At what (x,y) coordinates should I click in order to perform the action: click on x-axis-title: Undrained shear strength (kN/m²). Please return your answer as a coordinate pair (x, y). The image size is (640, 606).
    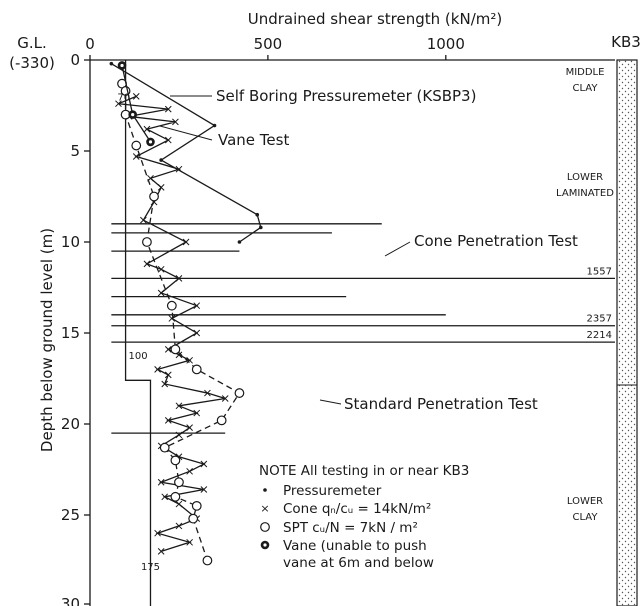
    Looking at the image, I should click on (375, 19).